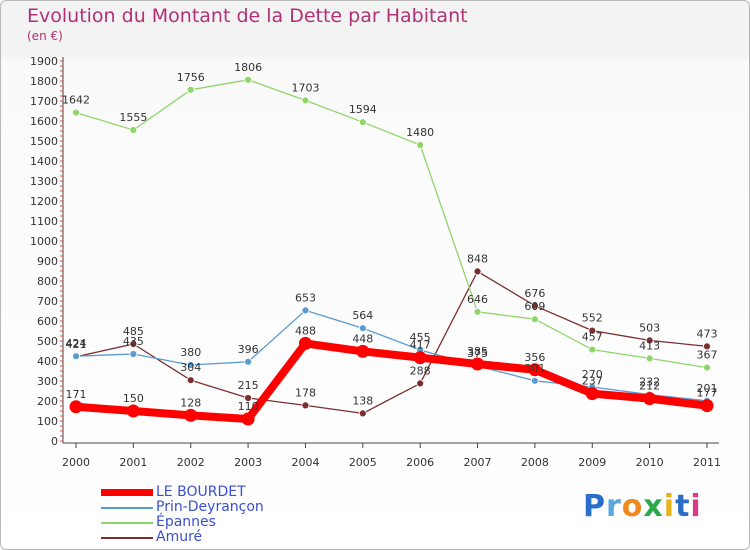 This screenshot has height=550, width=750. I want to click on x-tick-label: 2006, so click(420, 462).